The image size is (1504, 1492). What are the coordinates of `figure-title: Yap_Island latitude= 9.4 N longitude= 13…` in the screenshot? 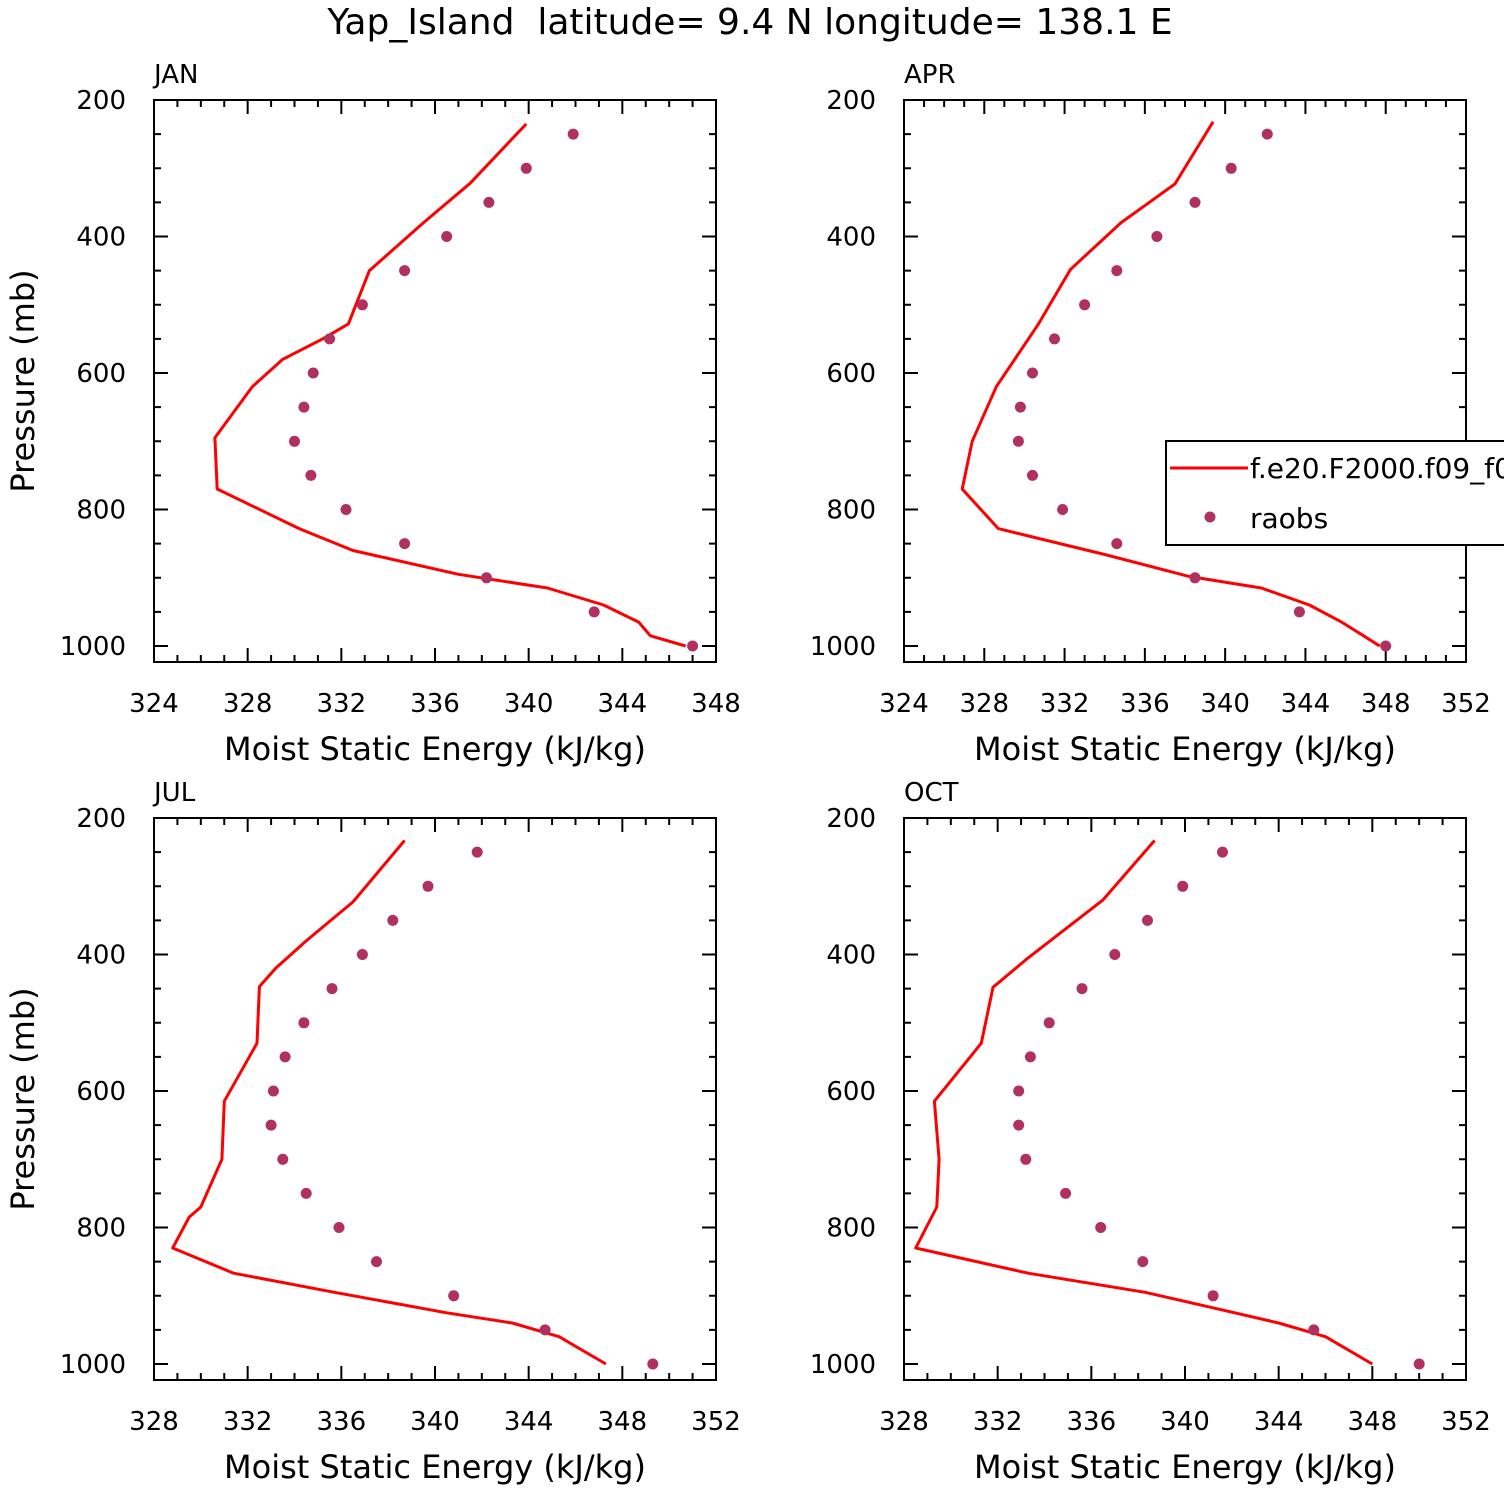 It's located at (749, 22).